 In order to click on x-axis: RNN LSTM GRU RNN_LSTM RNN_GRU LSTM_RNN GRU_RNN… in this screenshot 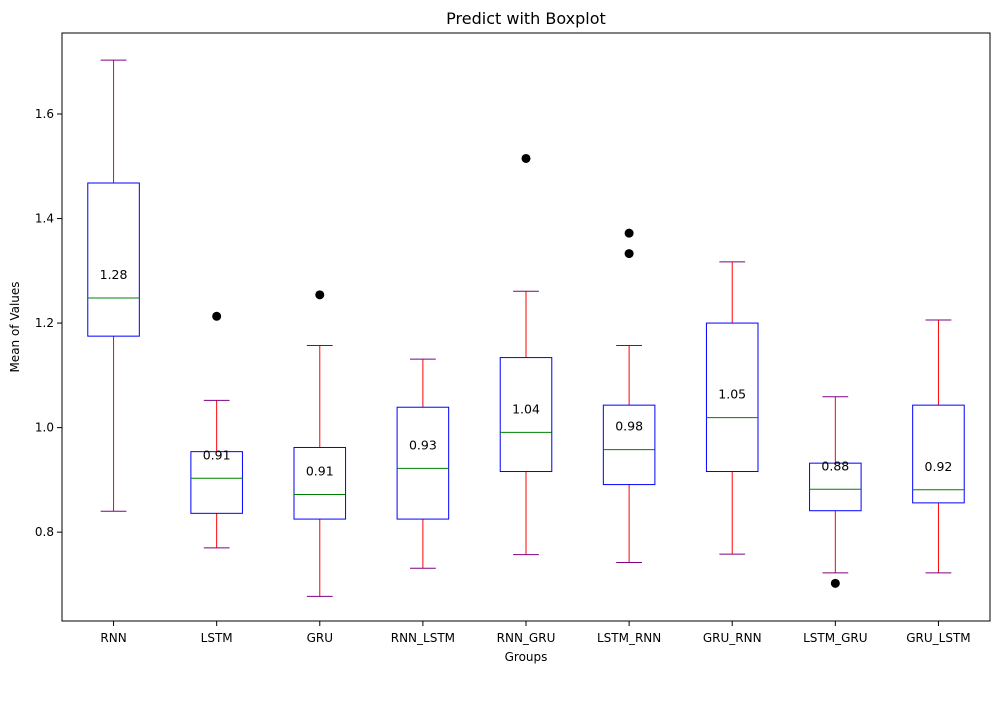, I will do `click(535, 633)`.